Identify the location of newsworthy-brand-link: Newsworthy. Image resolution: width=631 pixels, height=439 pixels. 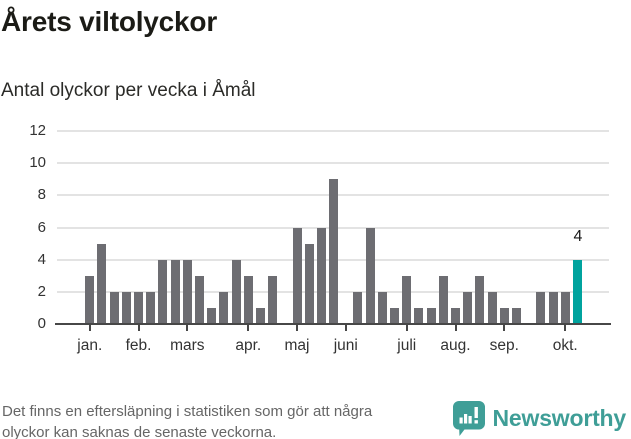
(539, 418).